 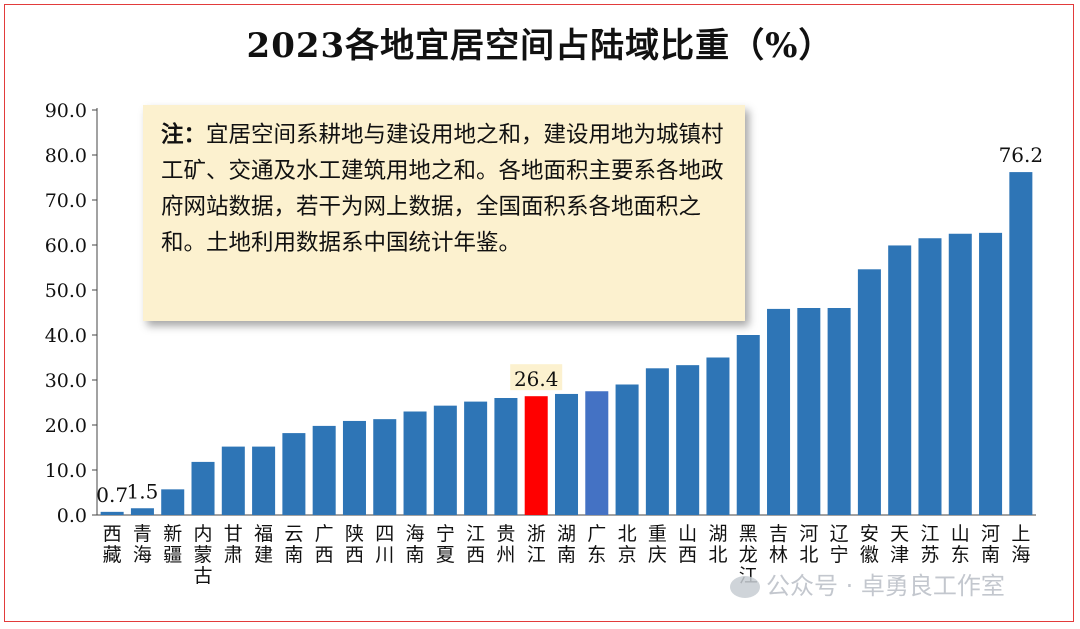 What do you see at coordinates (657, 544) in the screenshot?
I see `x-tick-label: 重庆` at bounding box center [657, 544].